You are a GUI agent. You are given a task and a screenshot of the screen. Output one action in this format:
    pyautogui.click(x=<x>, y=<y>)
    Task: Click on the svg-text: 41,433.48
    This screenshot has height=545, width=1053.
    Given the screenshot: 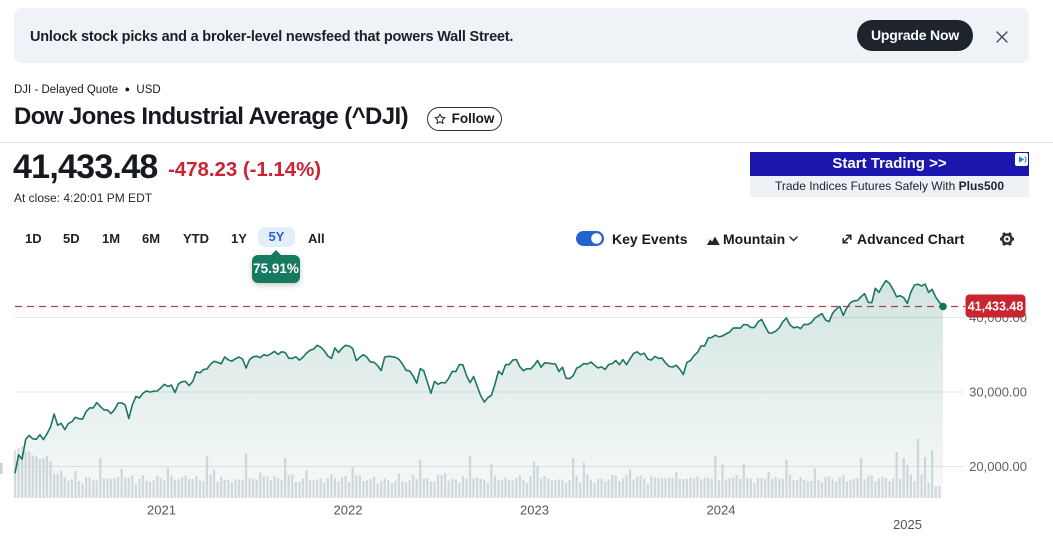 What is the action you would take?
    pyautogui.click(x=996, y=307)
    